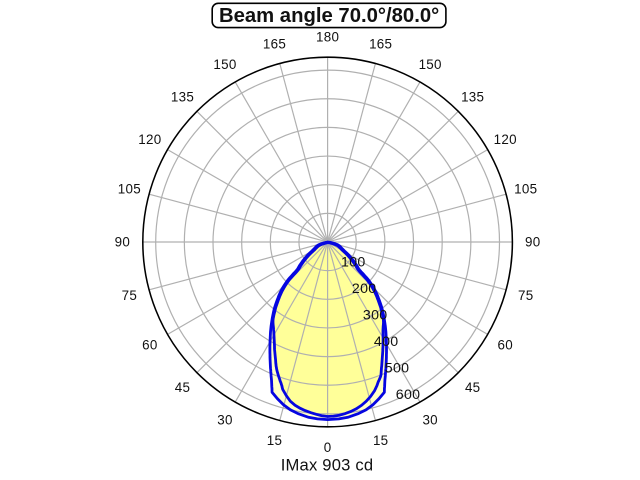 This screenshot has width=640, height=480. Describe the element at coordinates (328, 447) in the screenshot. I see `svg-text: 0` at that location.